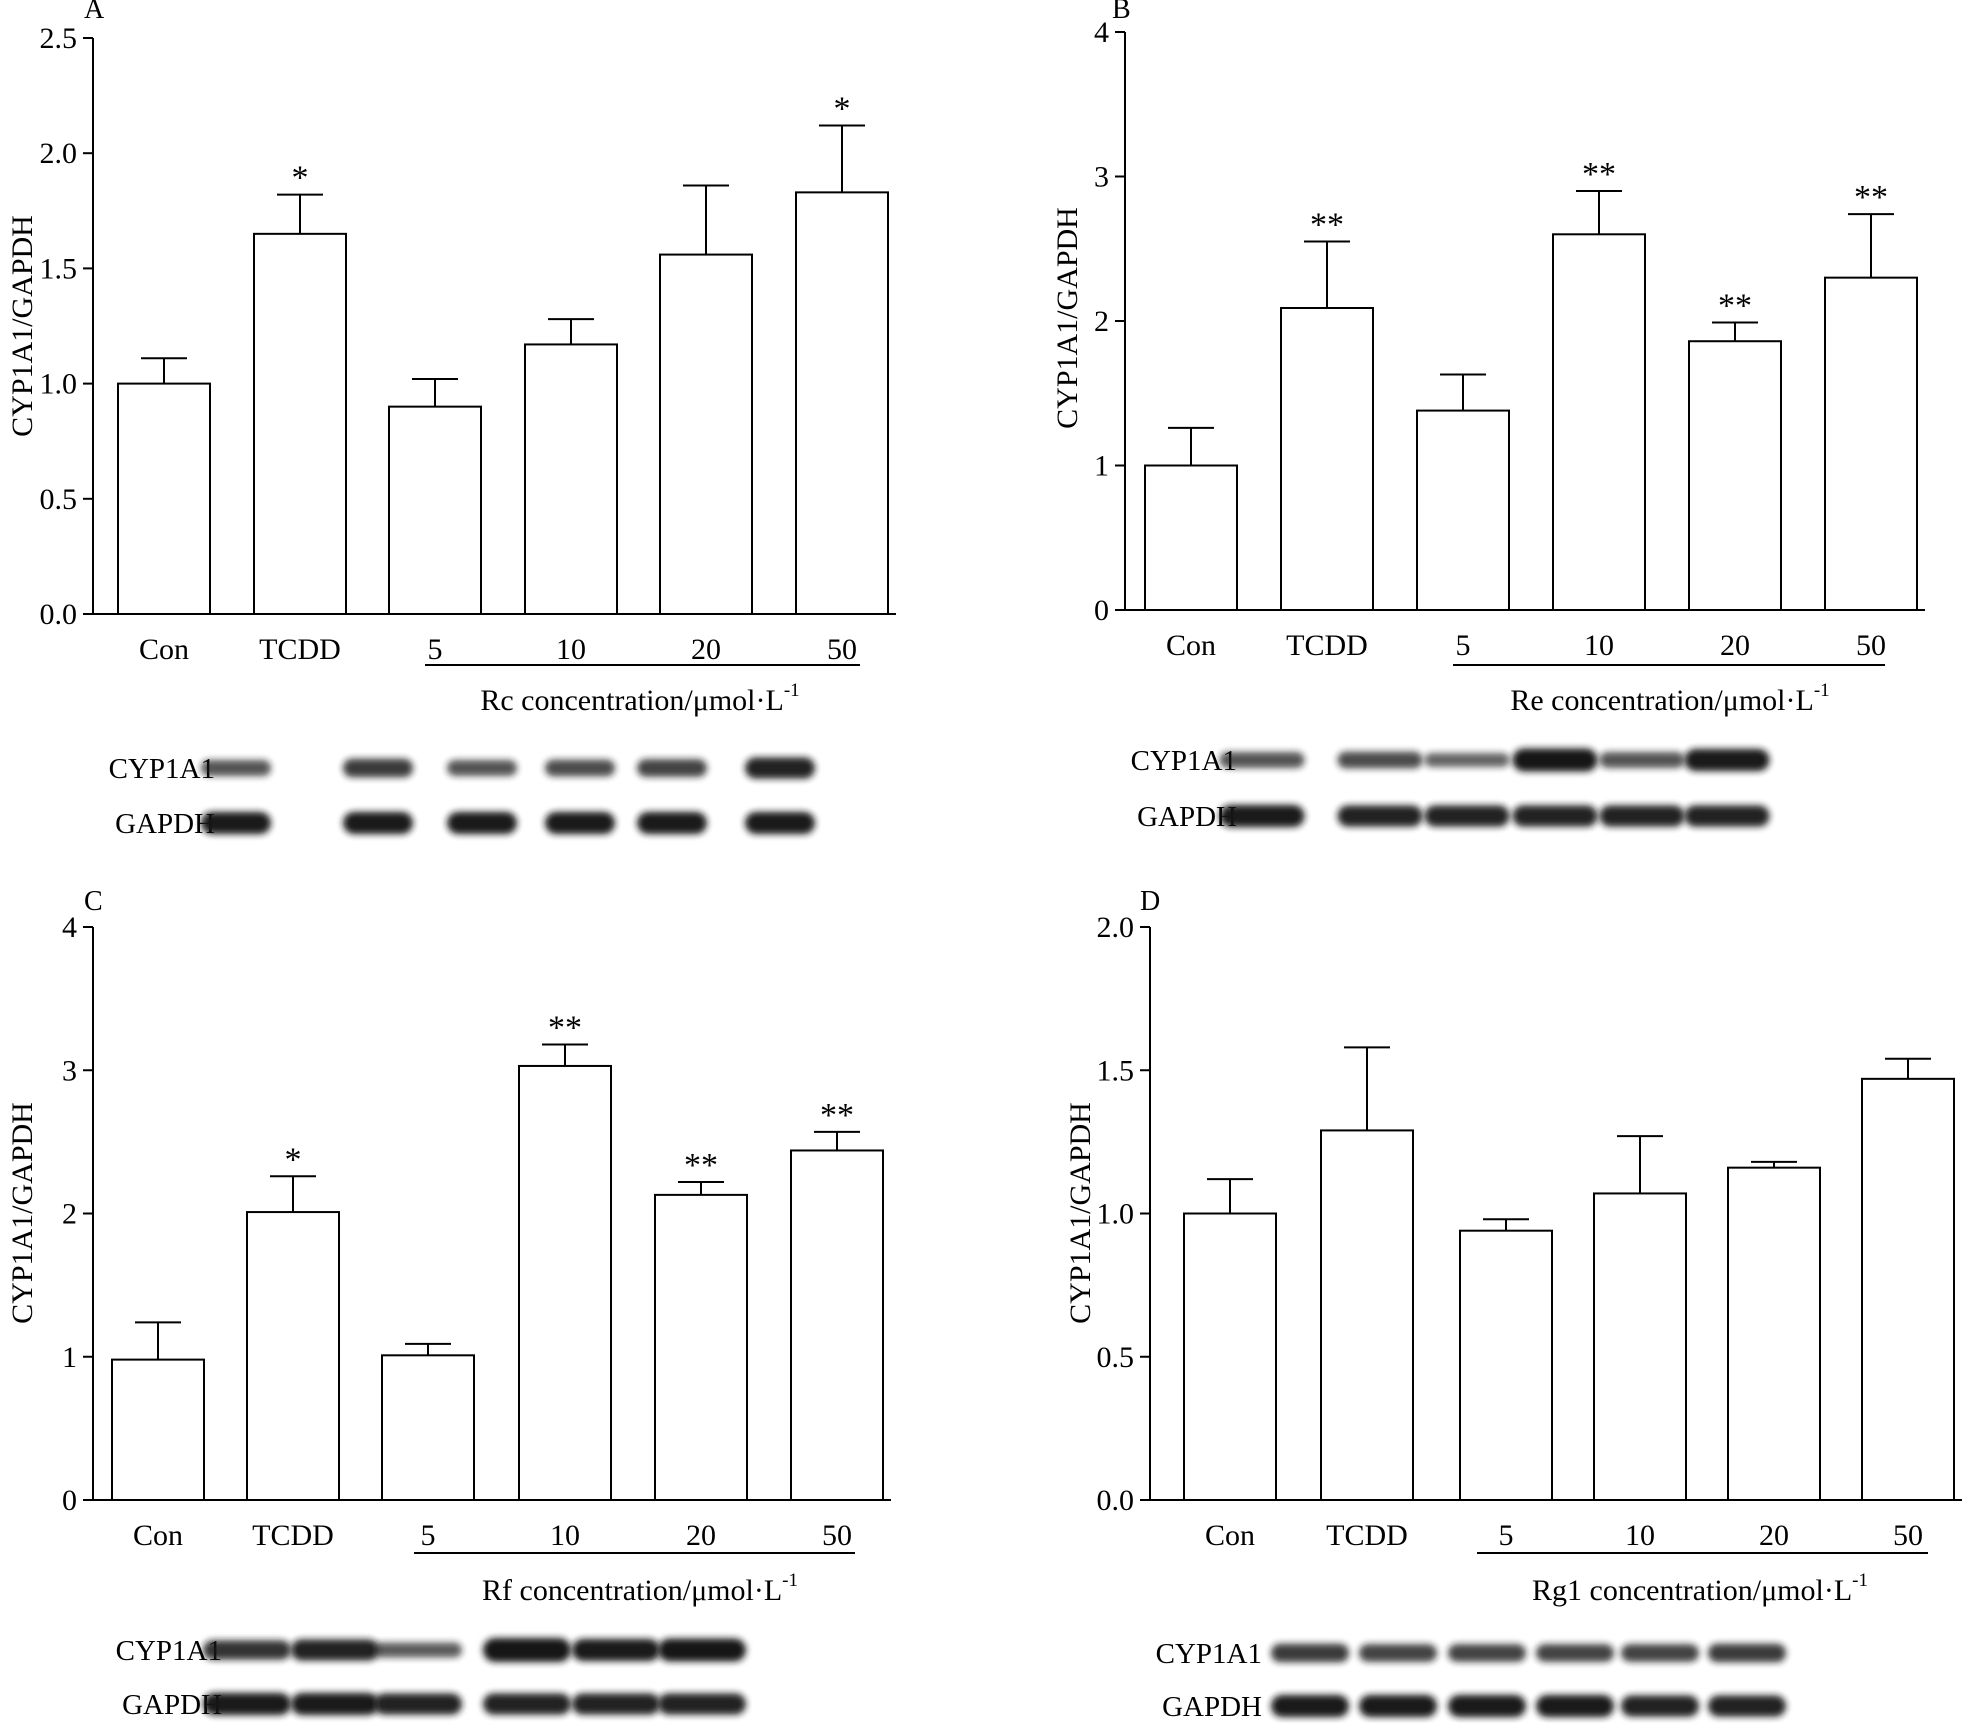 This screenshot has height=1723, width=1983. What do you see at coordinates (1116, 927) in the screenshot?
I see `y-tick-label: 2.0` at bounding box center [1116, 927].